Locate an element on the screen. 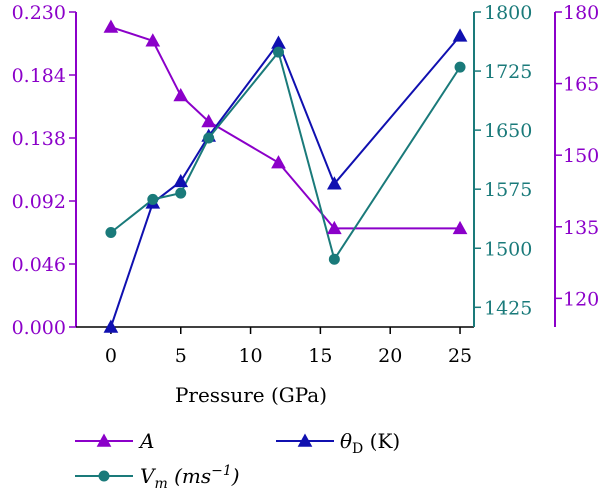  axis-labels: Pressure (GPa) is located at coordinates (251, 395).